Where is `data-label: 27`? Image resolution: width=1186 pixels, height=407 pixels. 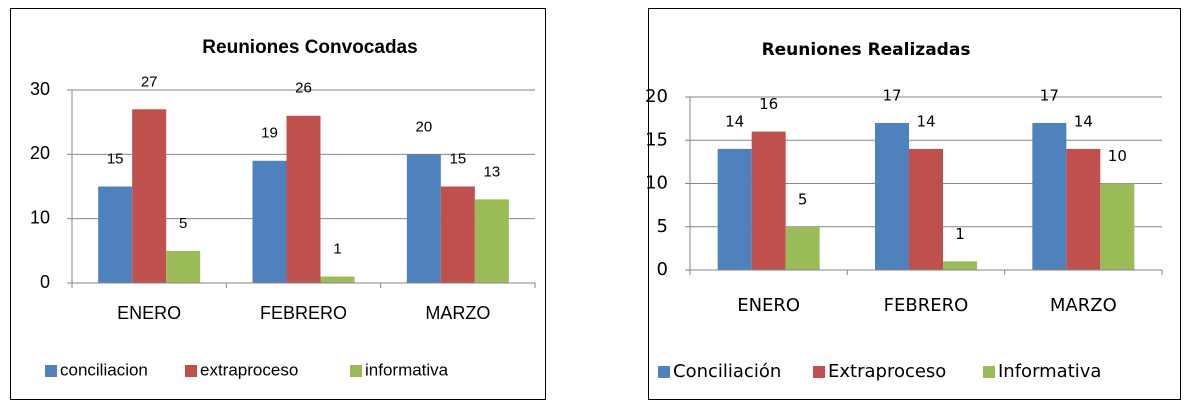 data-label: 27 is located at coordinates (149, 81).